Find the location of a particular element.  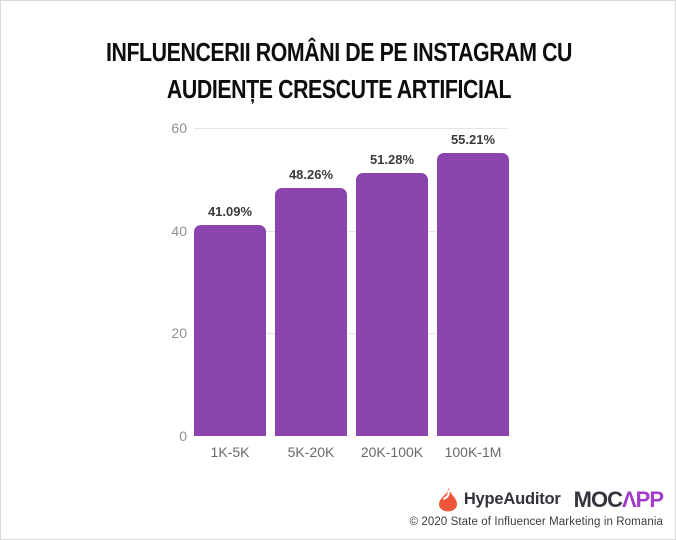

page-title-line-1: INFLUENCERII ROMÂNI DE PE INSTAGRAM CU is located at coordinates (339, 52).